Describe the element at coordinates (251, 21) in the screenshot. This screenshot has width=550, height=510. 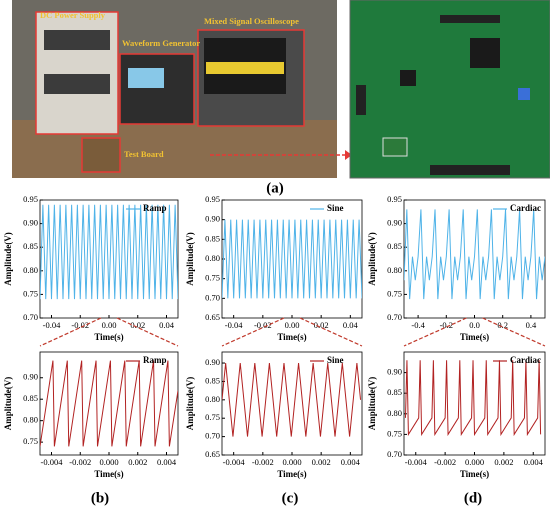
I see `photo-label: Mixed Signal Oscilloscope` at that location.